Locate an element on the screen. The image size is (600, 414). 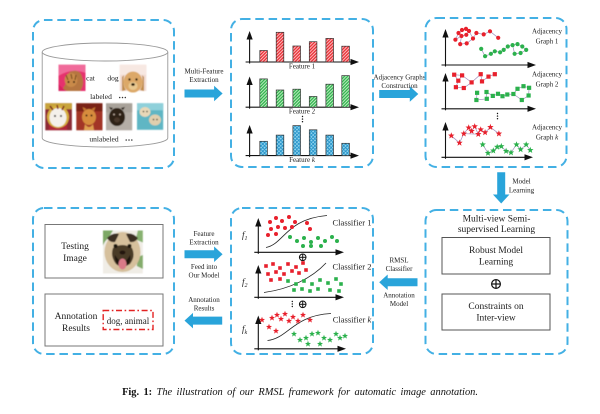
svg-text: dog is located at coordinates (113, 78).